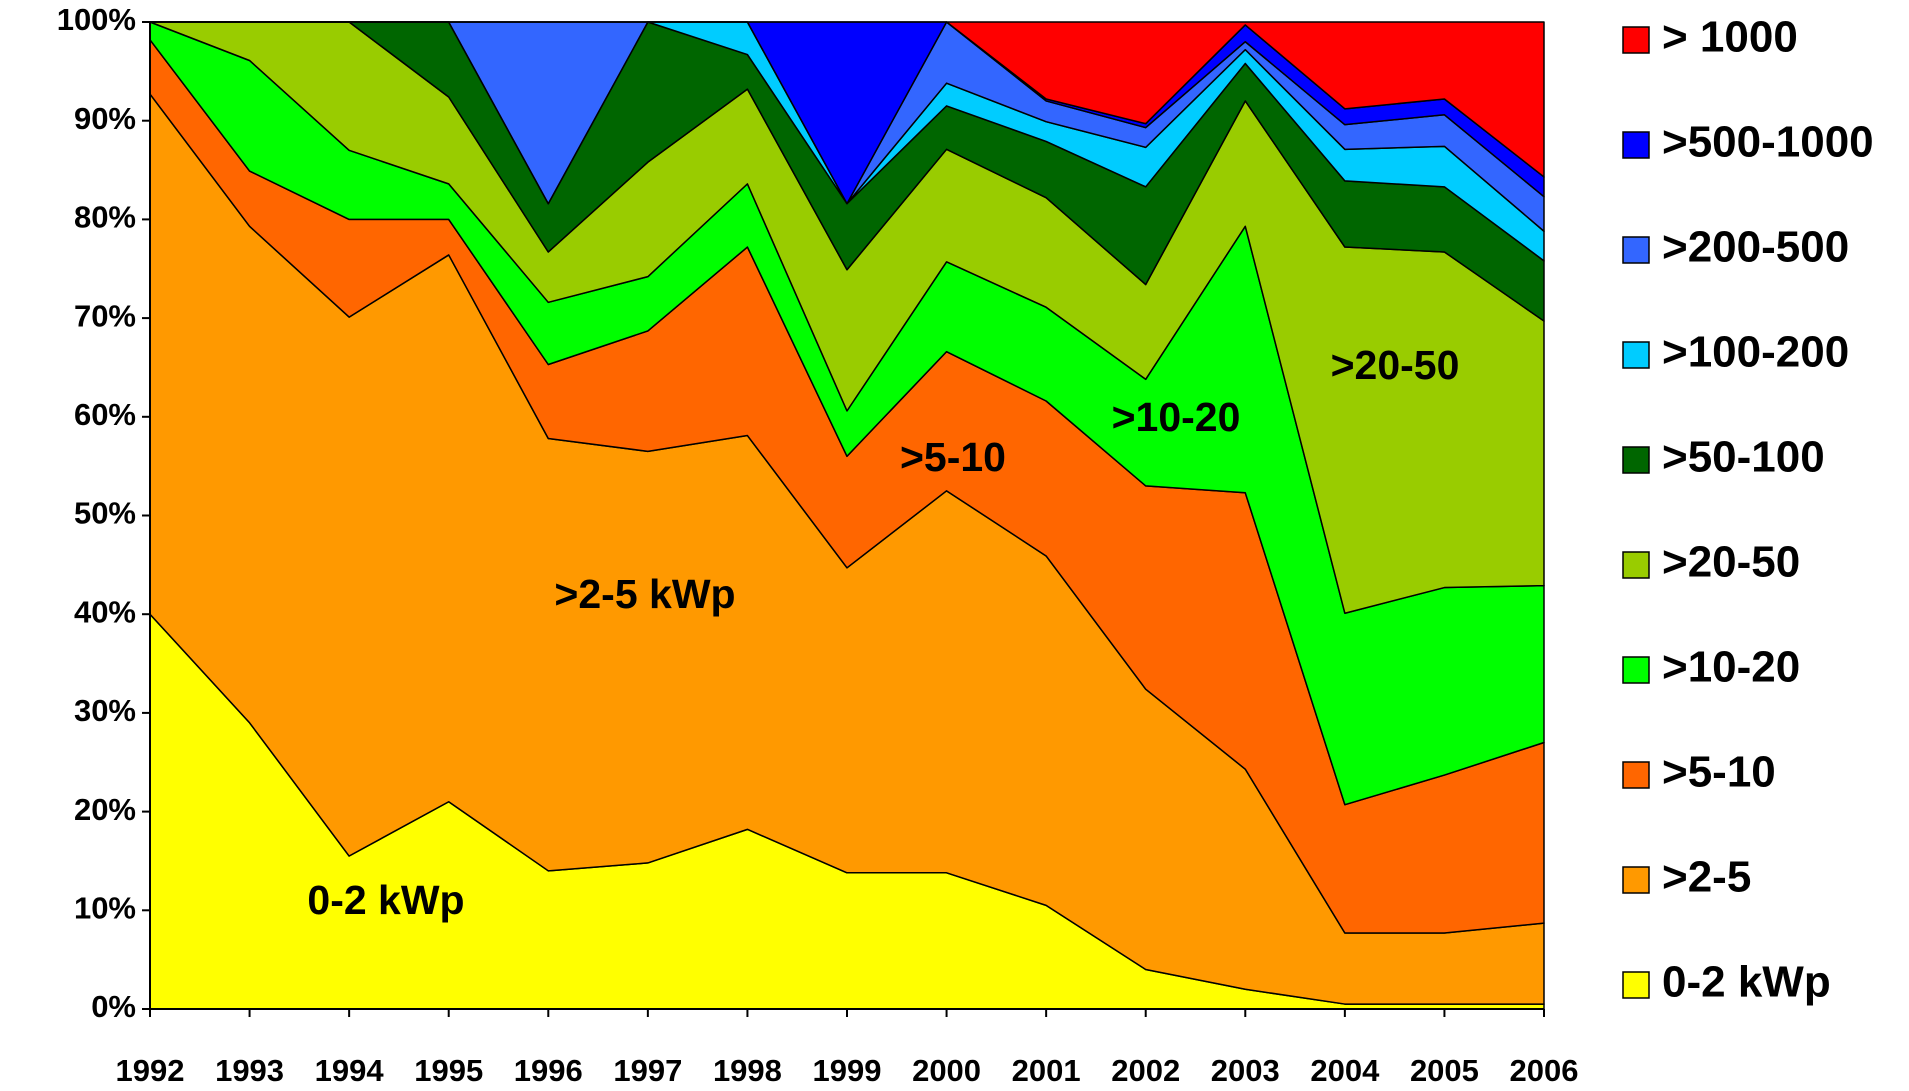 The image size is (1909, 1091). What do you see at coordinates (1706, 877) in the screenshot?
I see `legend-label: >2-5` at bounding box center [1706, 877].